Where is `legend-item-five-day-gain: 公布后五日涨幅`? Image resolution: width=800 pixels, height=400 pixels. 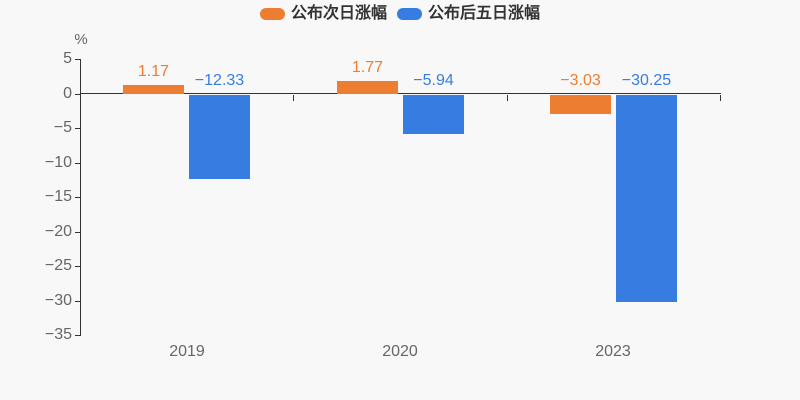
legend-item-five-day-gain: 公布后五日涨幅 is located at coordinates (468, 14).